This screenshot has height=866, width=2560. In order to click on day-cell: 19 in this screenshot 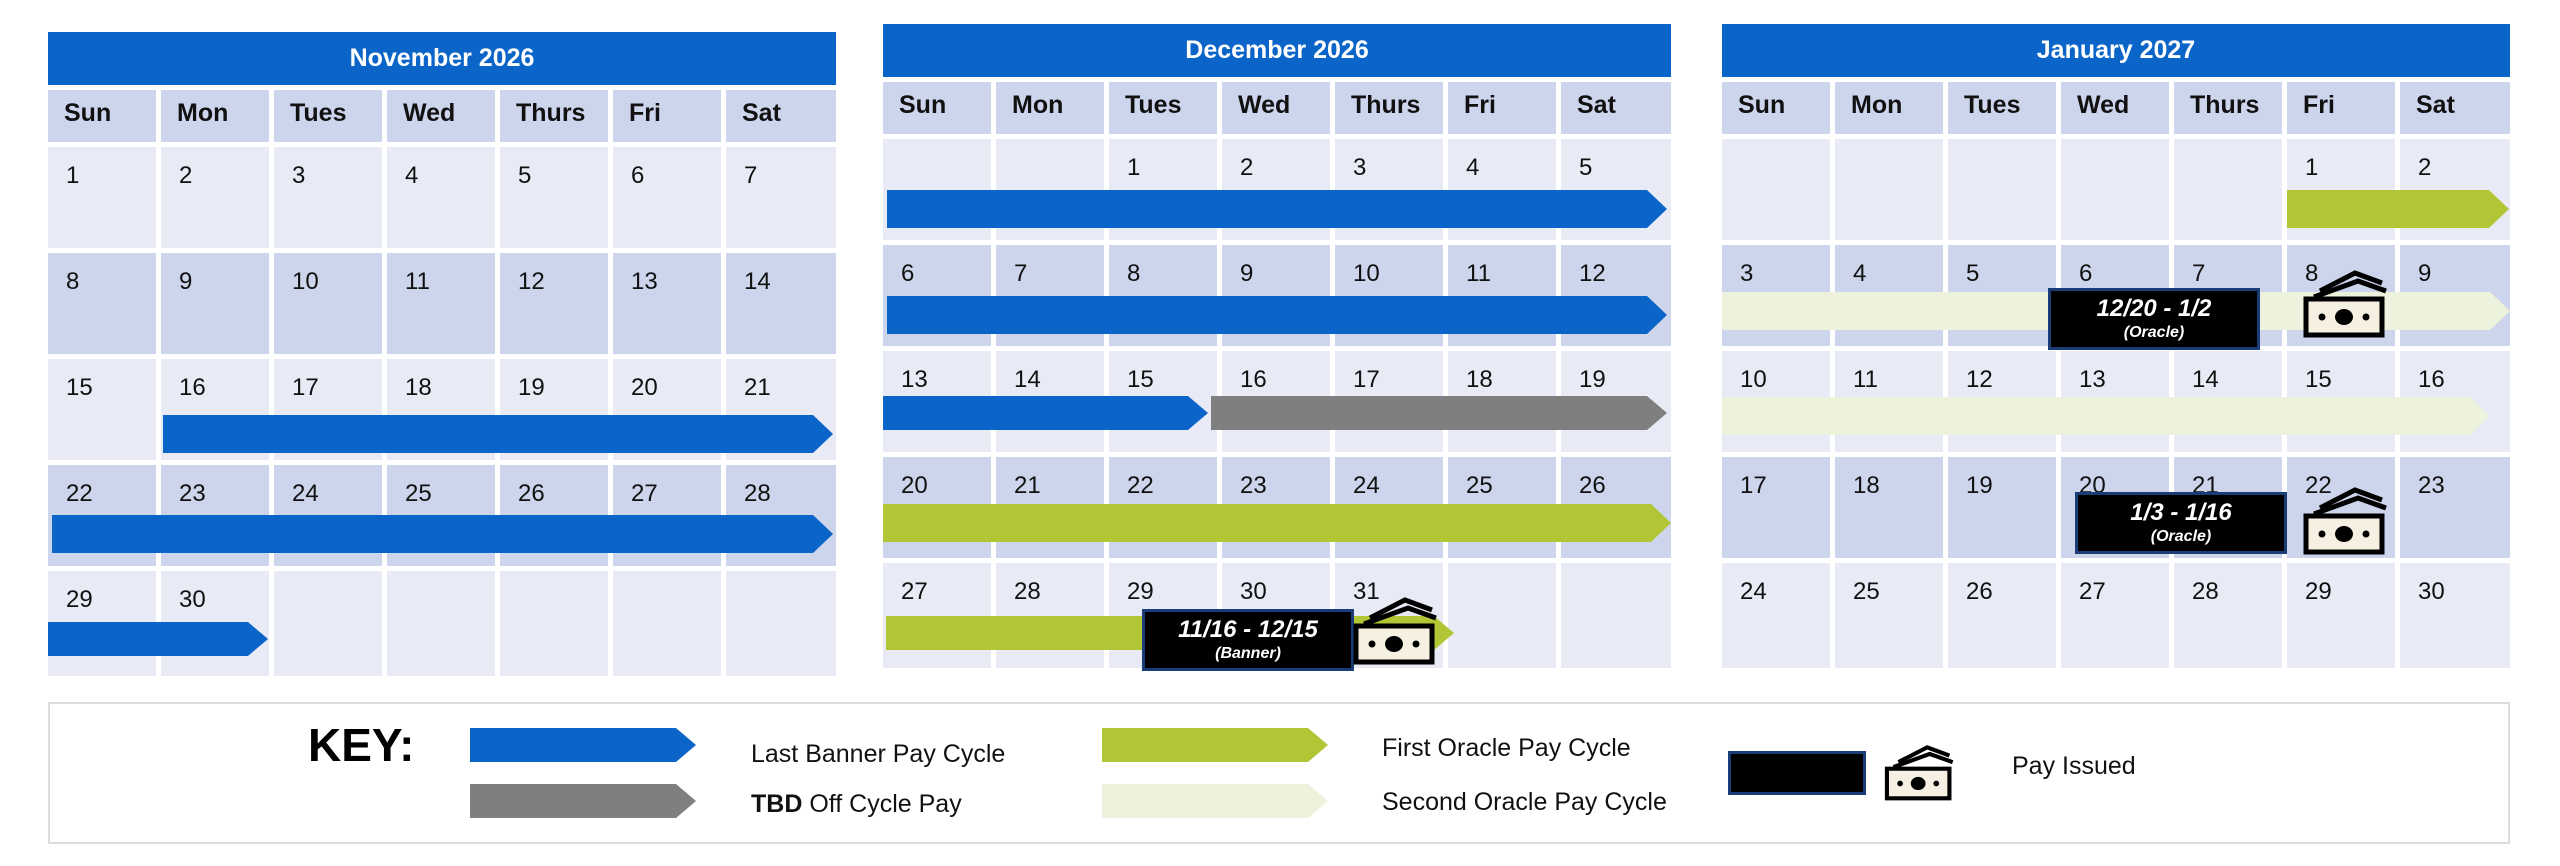, I will do `click(2002, 507)`.